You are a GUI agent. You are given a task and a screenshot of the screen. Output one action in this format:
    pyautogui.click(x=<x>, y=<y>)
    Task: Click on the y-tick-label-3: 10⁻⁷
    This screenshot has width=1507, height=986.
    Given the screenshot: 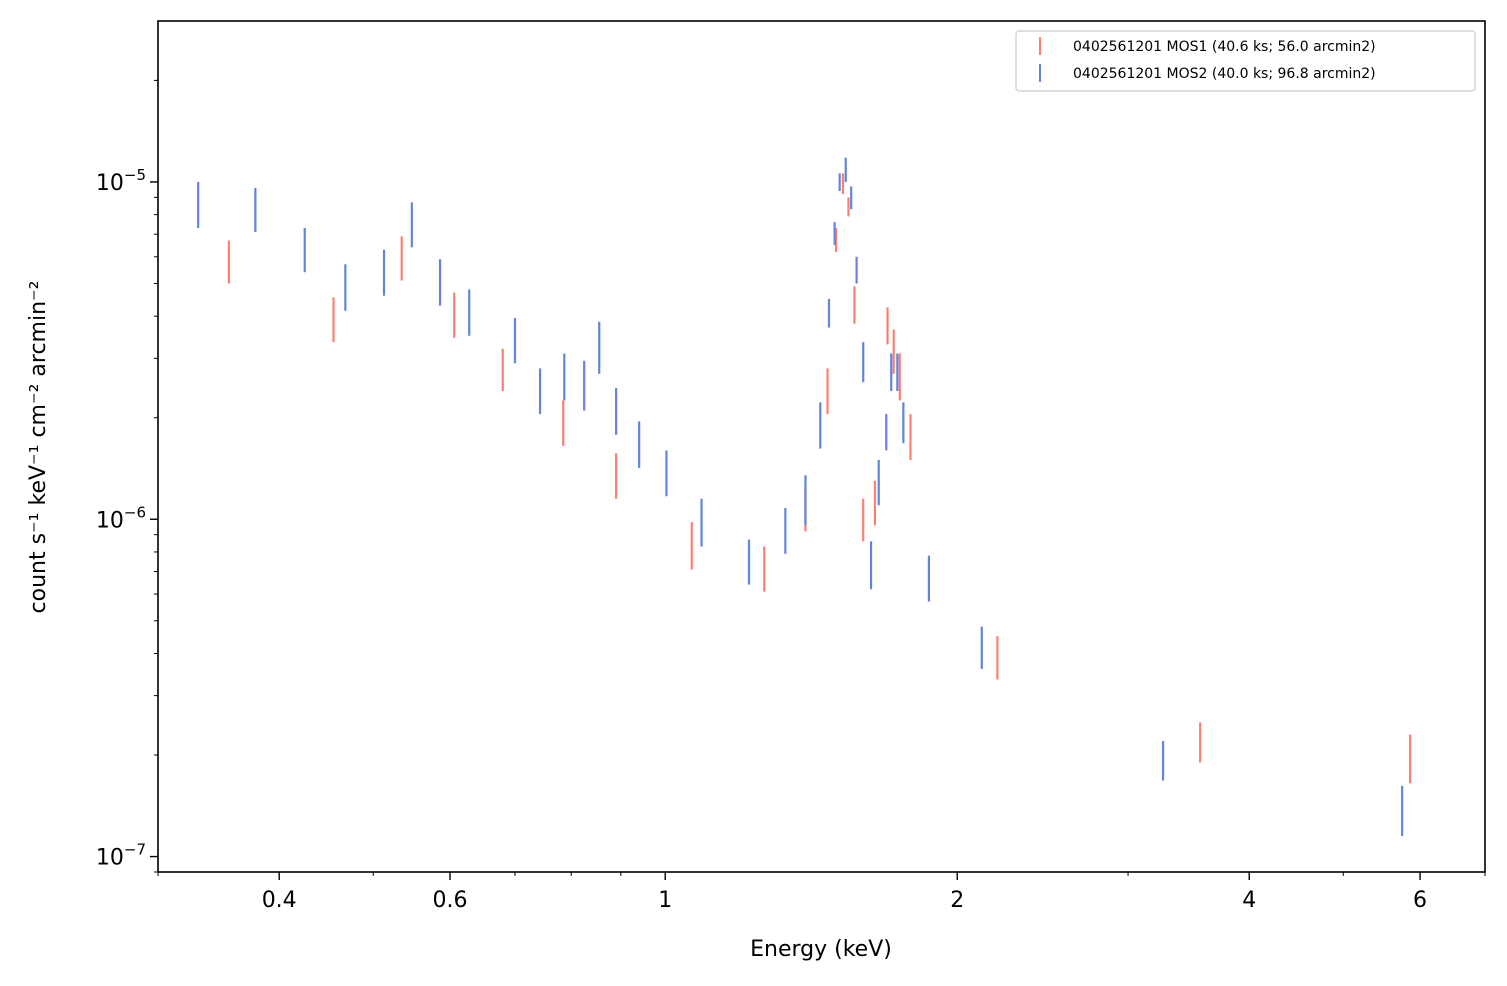 What is the action you would take?
    pyautogui.click(x=121, y=856)
    